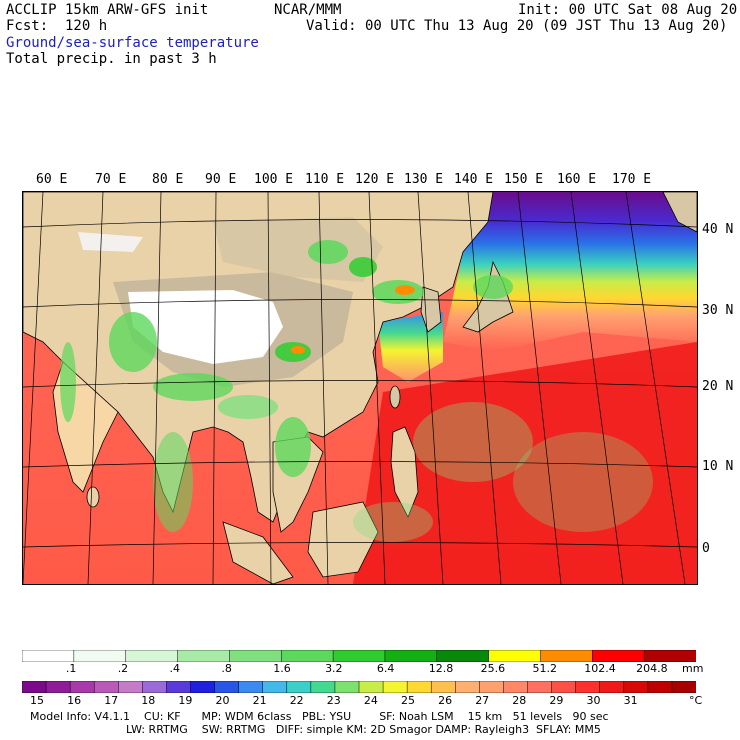  What do you see at coordinates (334, 668) in the screenshot?
I see `scale-tick-label: 3.2` at bounding box center [334, 668].